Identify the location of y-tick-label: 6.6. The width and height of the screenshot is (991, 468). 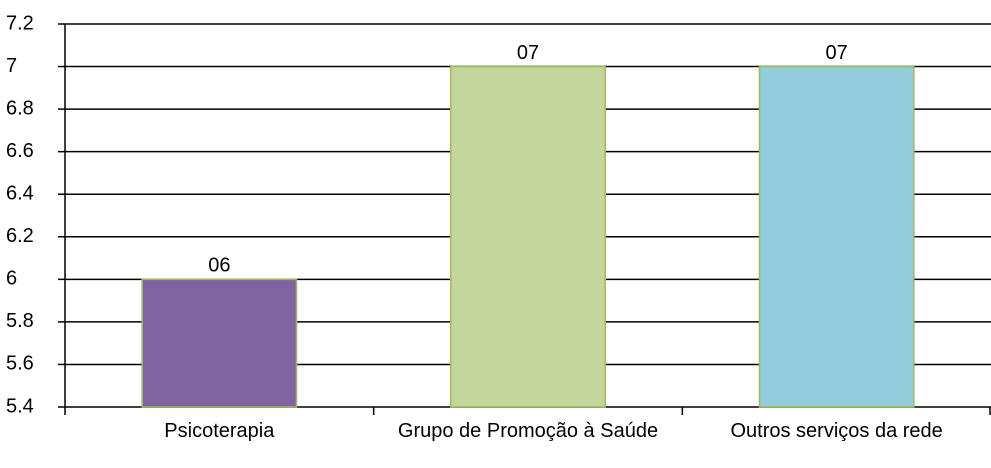
(20, 151).